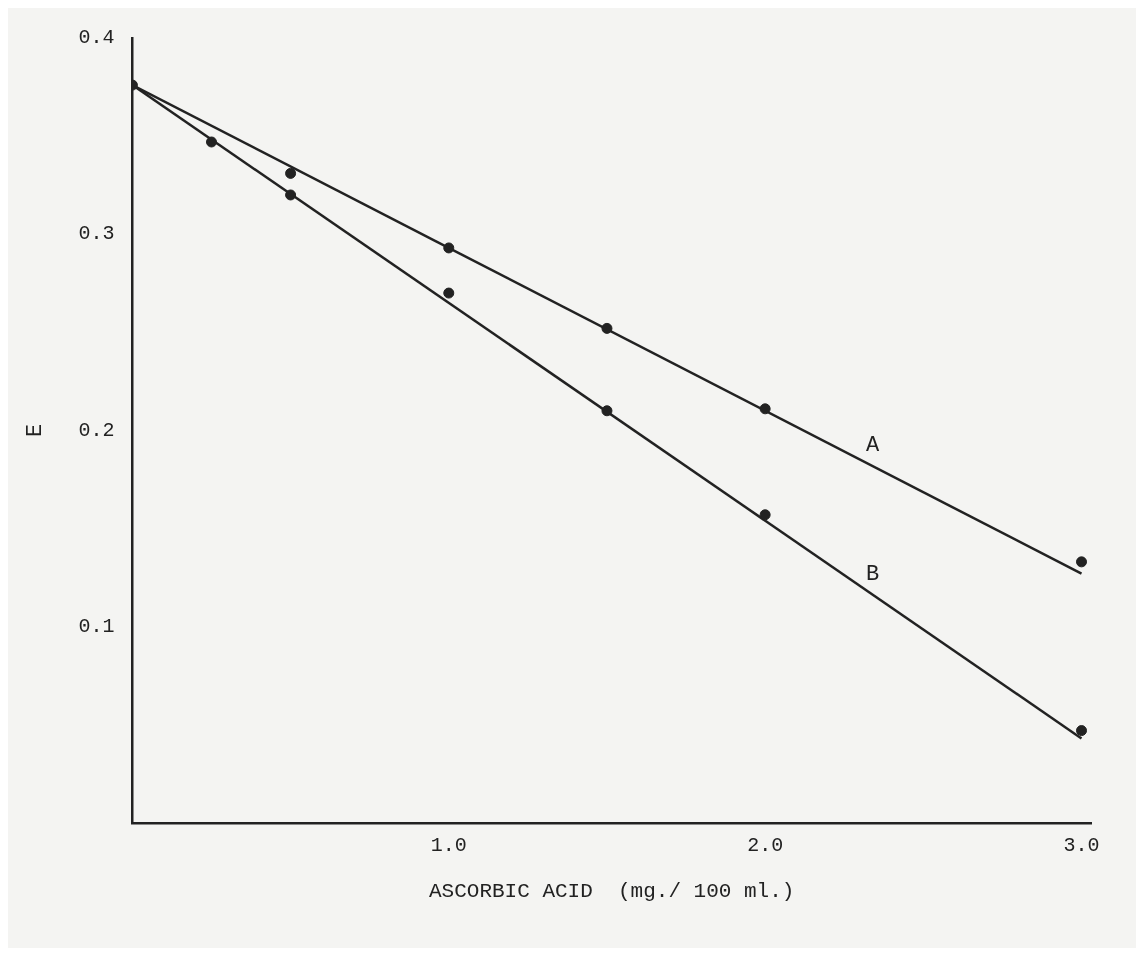 The image size is (1146, 959). What do you see at coordinates (765, 846) in the screenshot?
I see `x-tick-label: 2.0` at bounding box center [765, 846].